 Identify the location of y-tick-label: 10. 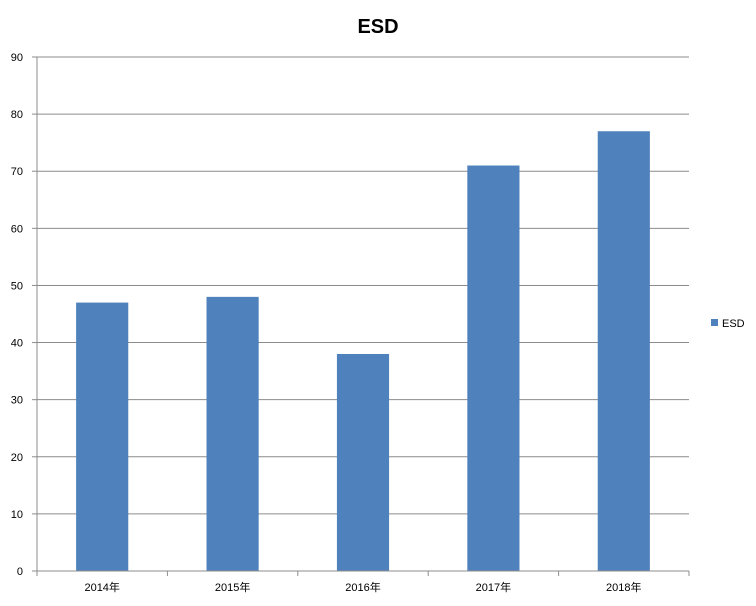
(17, 515).